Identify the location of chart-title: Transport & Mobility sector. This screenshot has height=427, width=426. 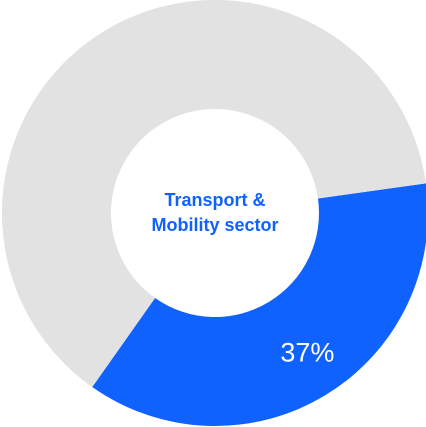
(215, 212).